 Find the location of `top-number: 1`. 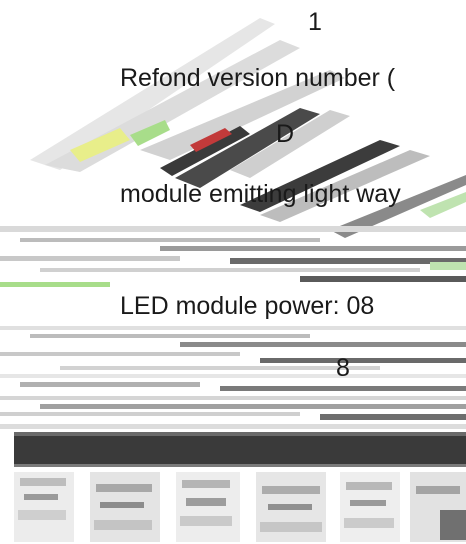

top-number: 1 is located at coordinates (315, 22).